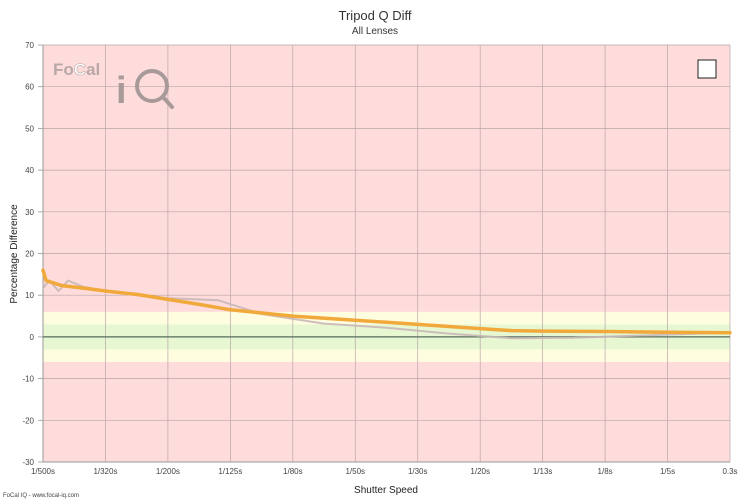 This screenshot has height=500, width=750. Describe the element at coordinates (386, 490) in the screenshot. I see `x-axis-label: Shutter Speed` at that location.